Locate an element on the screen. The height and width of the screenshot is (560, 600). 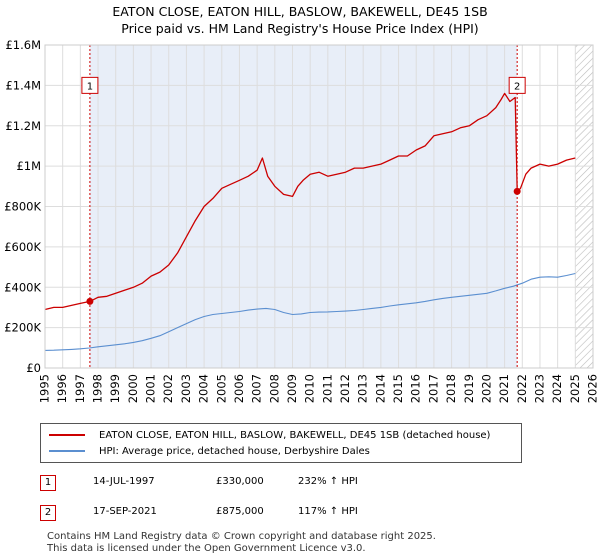
x-tick-label: 2023 is located at coordinates (539, 388).